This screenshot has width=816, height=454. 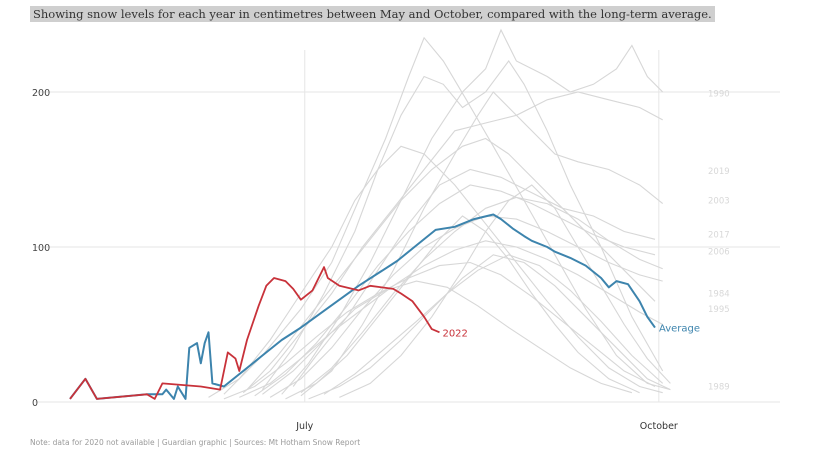 I want to click on x-axis-ticks: July October, so click(x=486, y=426).